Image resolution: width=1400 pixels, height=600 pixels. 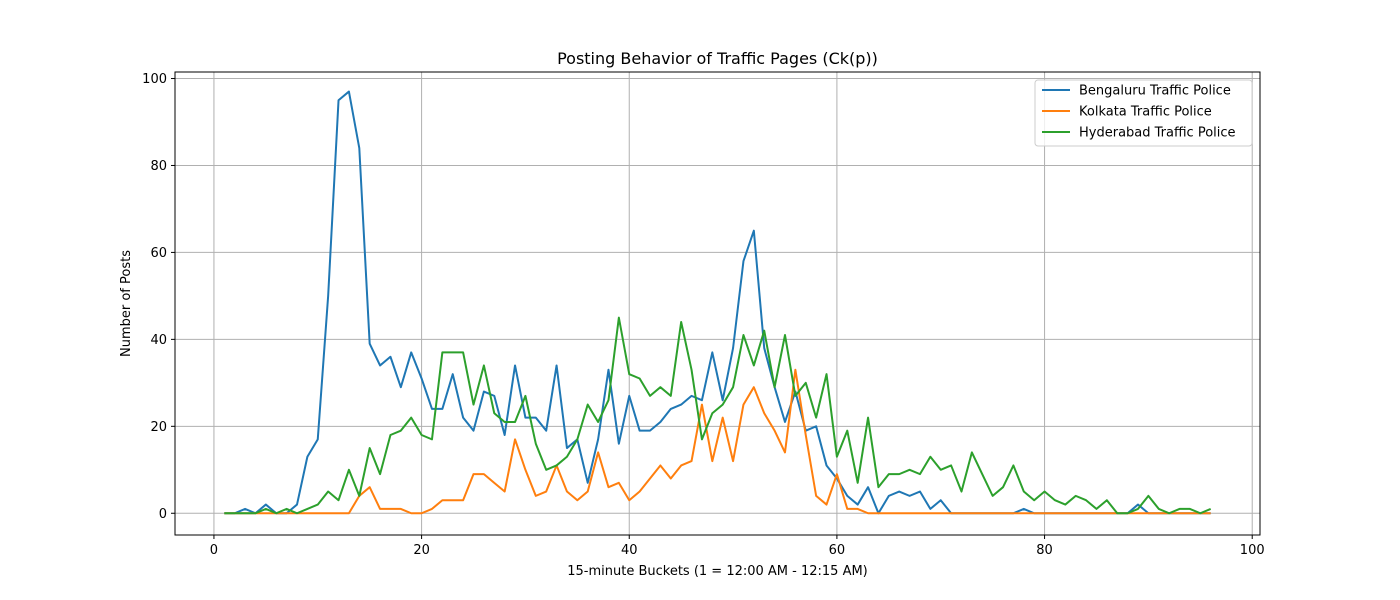 What do you see at coordinates (158, 427) in the screenshot?
I see `y-tick-label: 20` at bounding box center [158, 427].